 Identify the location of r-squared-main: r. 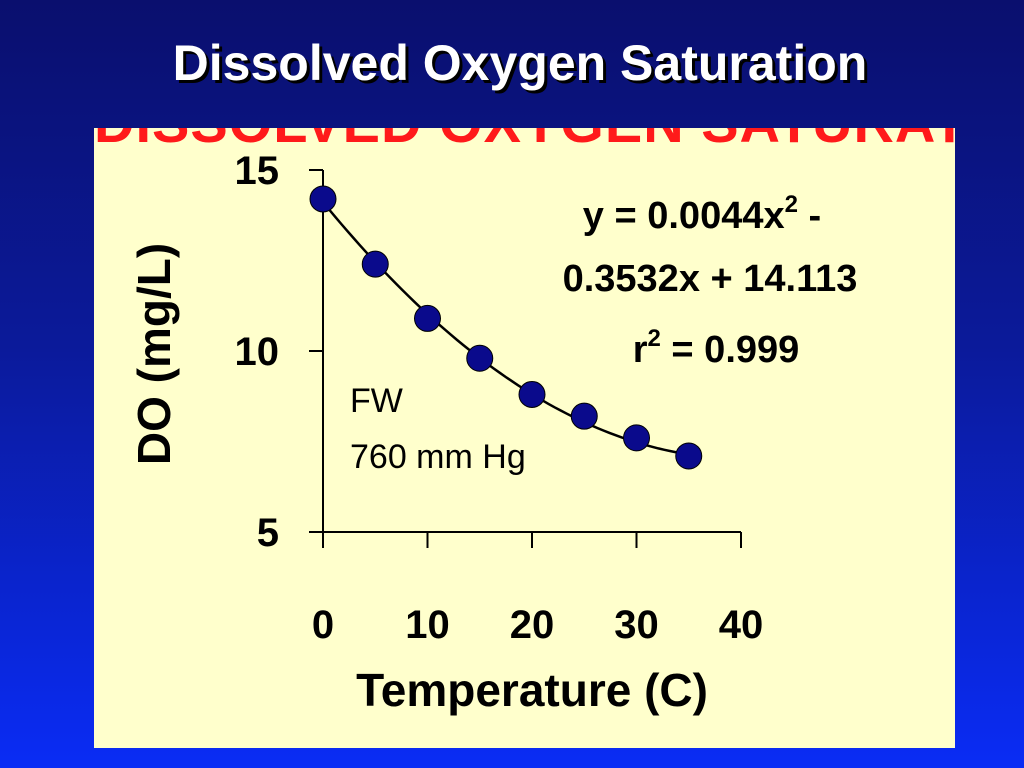
(640, 350).